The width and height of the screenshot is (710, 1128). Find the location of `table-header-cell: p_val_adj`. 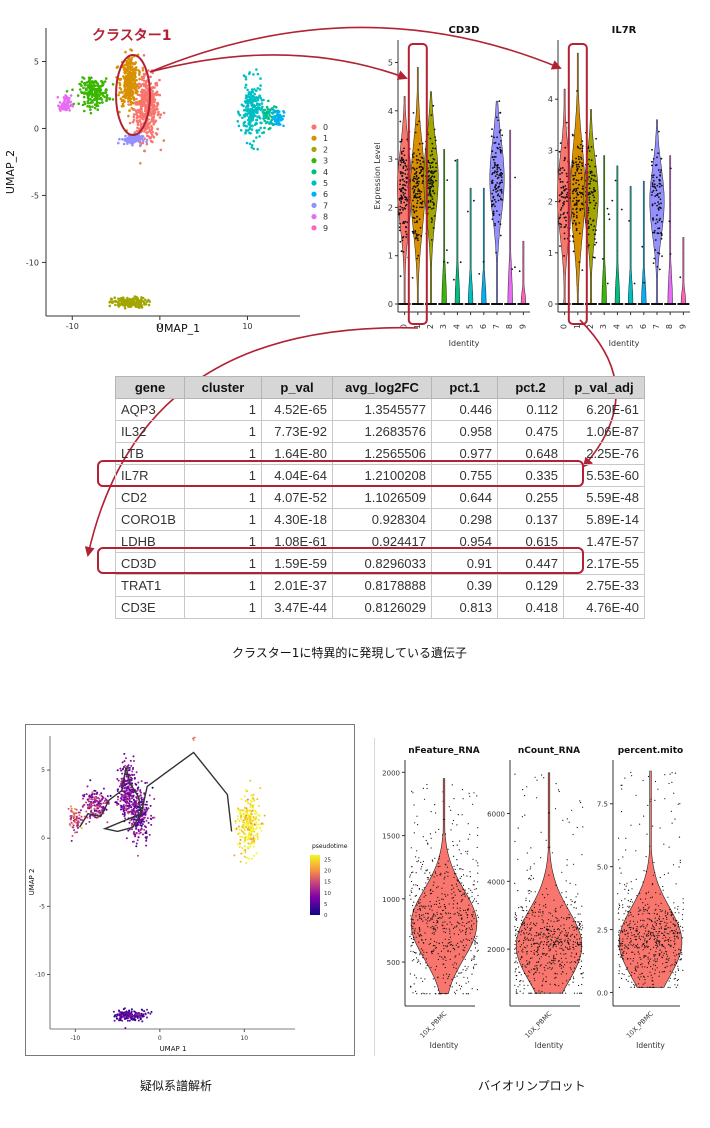

table-header-cell: p_val_adj is located at coordinates (604, 387).